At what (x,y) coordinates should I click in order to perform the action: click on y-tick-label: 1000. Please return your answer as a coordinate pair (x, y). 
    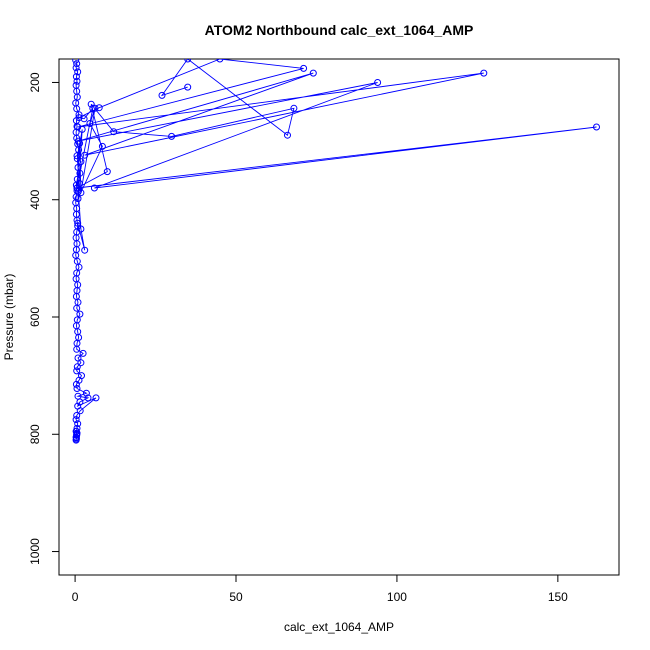
    Looking at the image, I should click on (35, 551).